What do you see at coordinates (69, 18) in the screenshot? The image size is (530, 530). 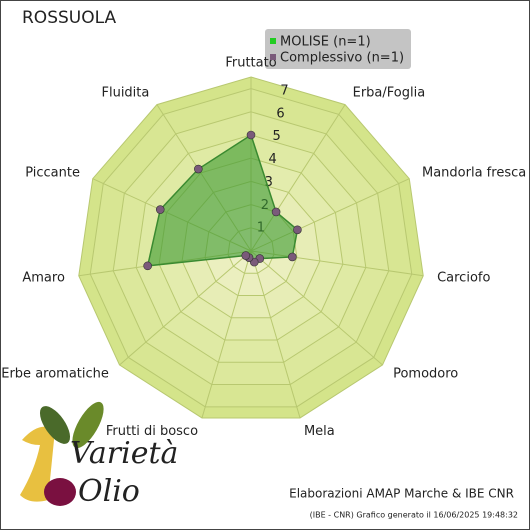 I see `chart-title: ROSSUOLA` at bounding box center [69, 18].